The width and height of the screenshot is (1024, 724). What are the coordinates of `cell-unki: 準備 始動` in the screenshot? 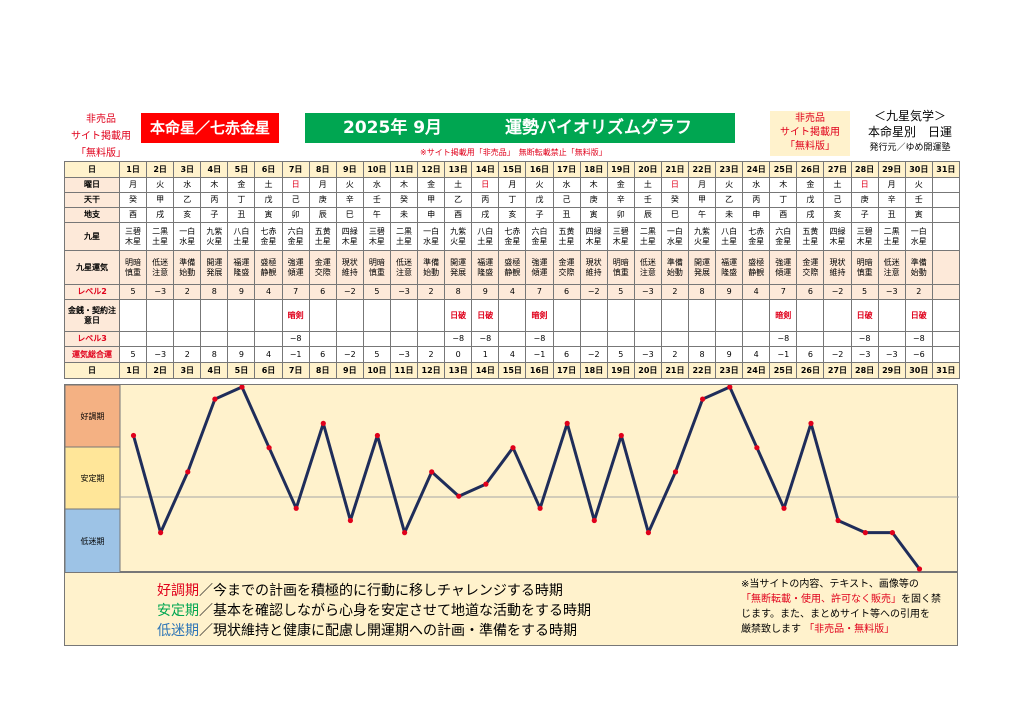 It's located at (674, 267).